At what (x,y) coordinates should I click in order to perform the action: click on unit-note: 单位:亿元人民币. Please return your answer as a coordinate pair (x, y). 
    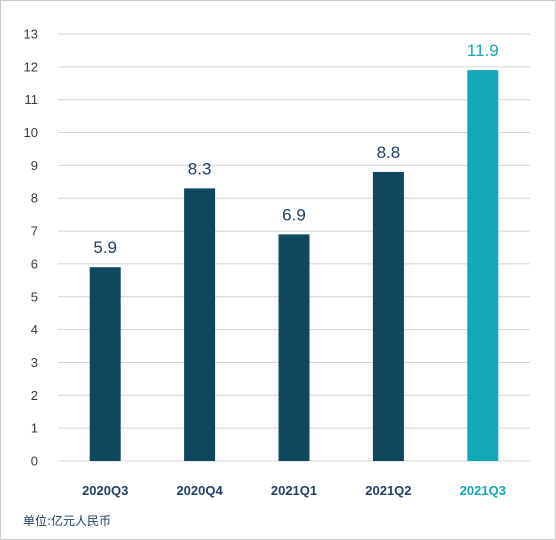
    Looking at the image, I should click on (67, 521).